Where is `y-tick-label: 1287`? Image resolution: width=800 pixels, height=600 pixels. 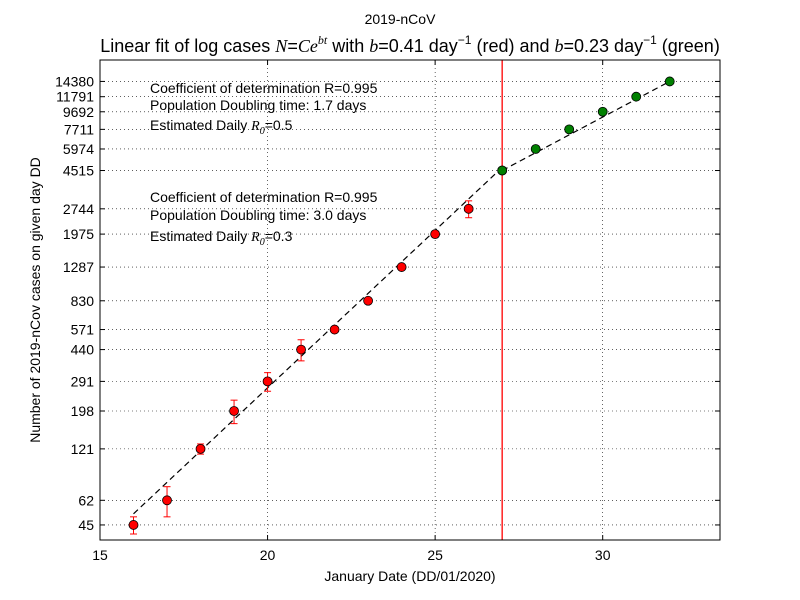
y-tick-label: 1287 is located at coordinates (78, 267).